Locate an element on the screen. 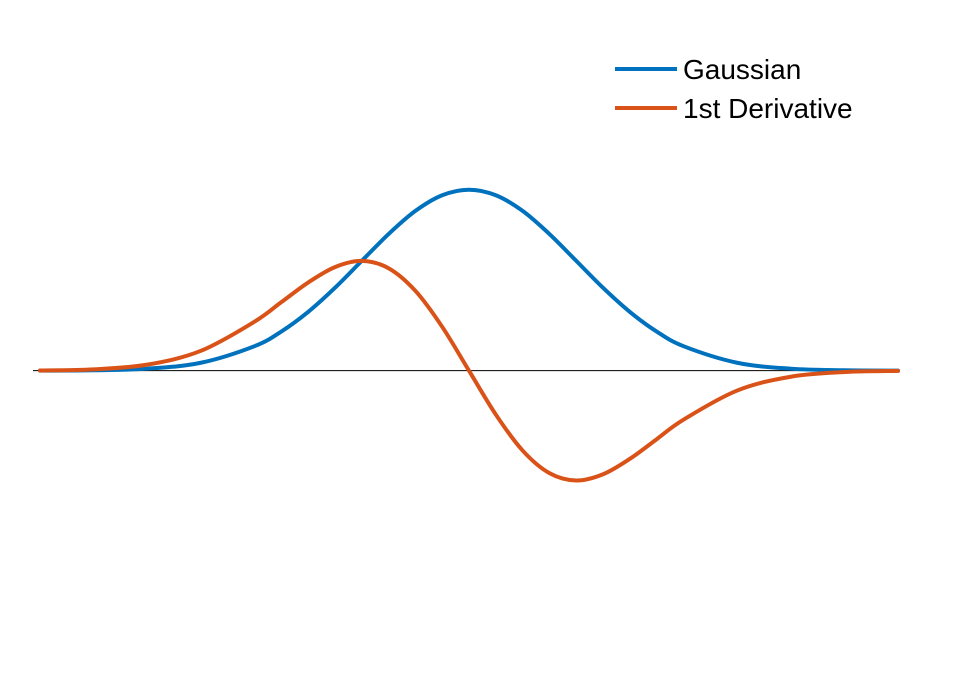 The height and width of the screenshot is (690, 962). legend: Gaussian 1st Derivative is located at coordinates (734, 89).